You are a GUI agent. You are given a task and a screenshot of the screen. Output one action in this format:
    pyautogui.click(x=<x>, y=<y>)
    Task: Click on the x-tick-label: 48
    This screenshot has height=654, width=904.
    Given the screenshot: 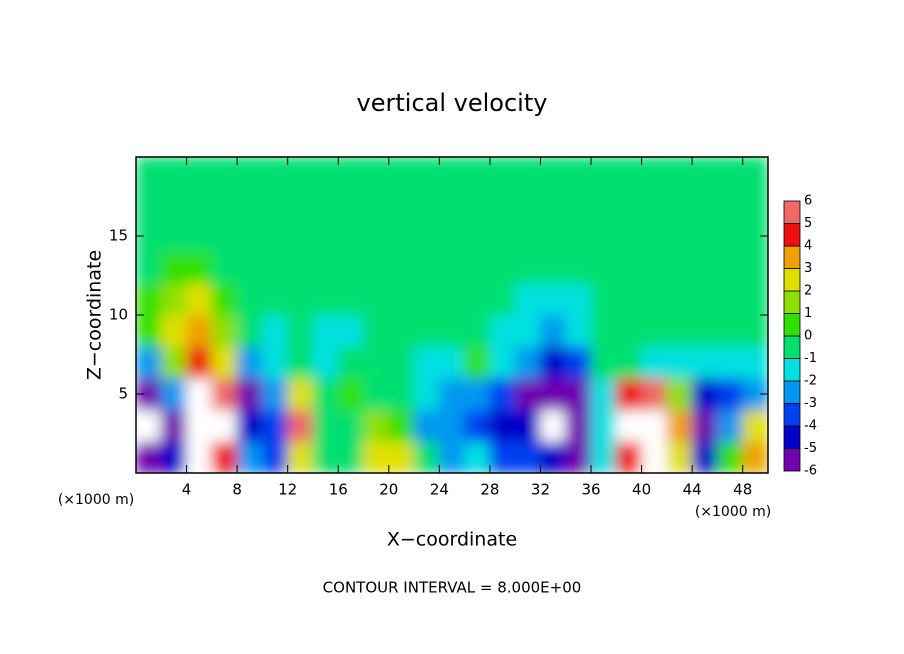 What is the action you would take?
    pyautogui.click(x=742, y=490)
    